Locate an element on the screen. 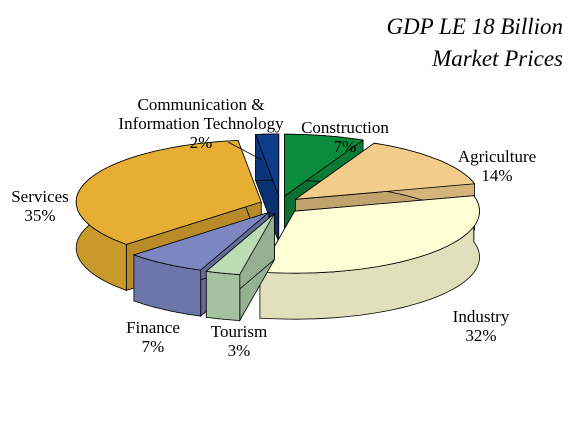 This screenshot has width=577, height=437. value-label: 14% is located at coordinates (497, 175).